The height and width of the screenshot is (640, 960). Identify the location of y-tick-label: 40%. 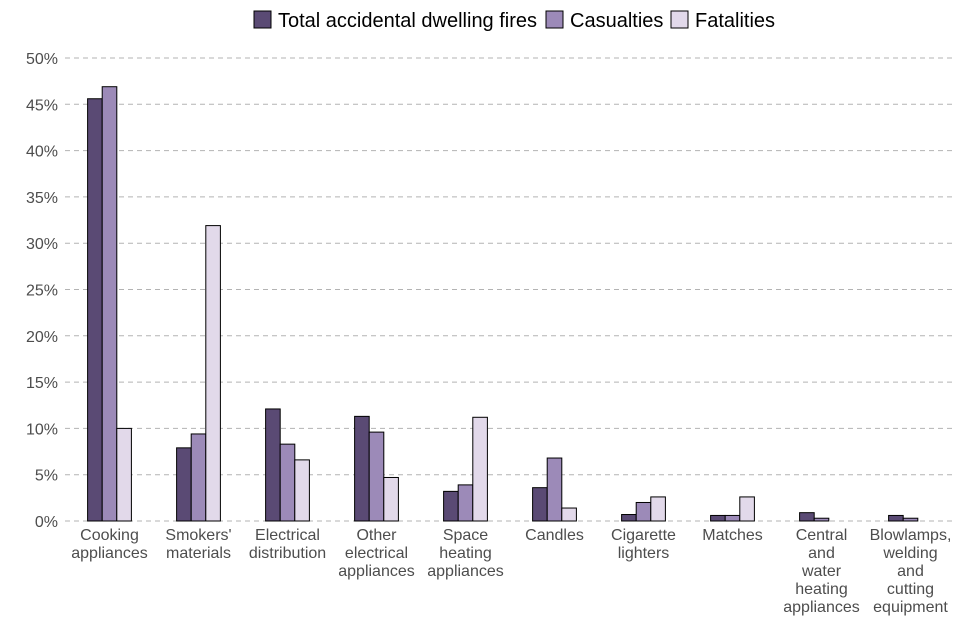
(42, 152).